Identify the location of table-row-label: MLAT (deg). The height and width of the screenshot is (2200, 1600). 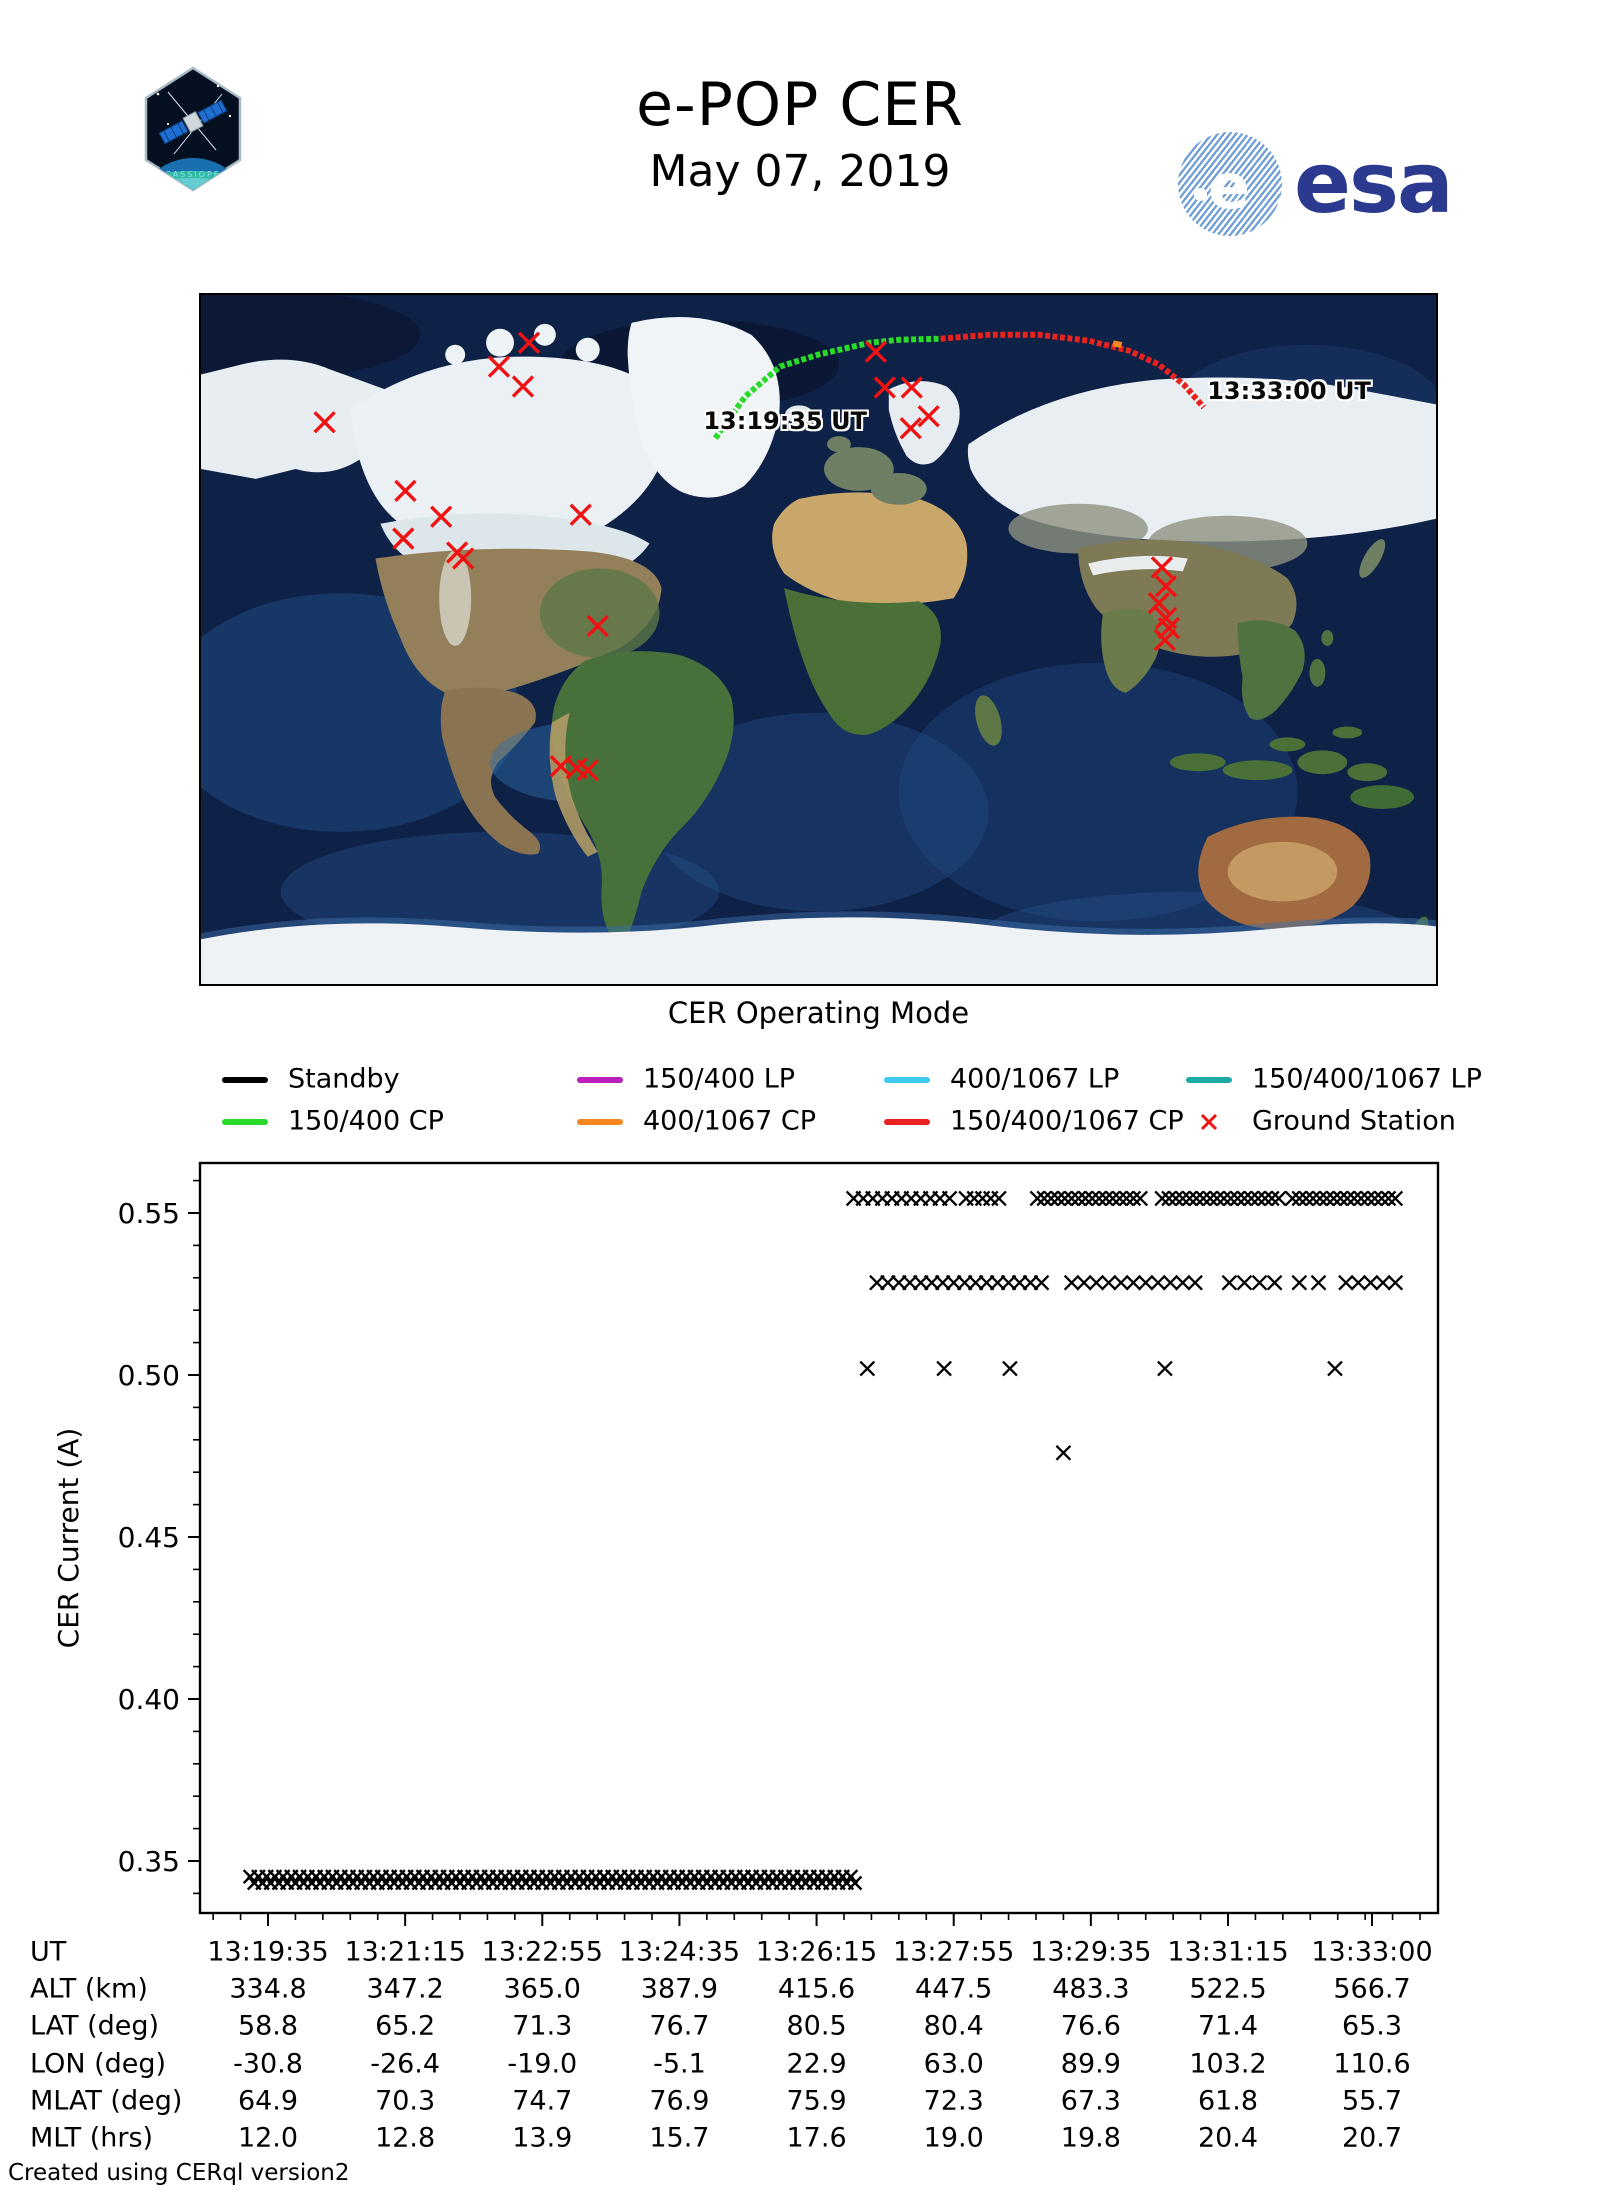
(106, 2101).